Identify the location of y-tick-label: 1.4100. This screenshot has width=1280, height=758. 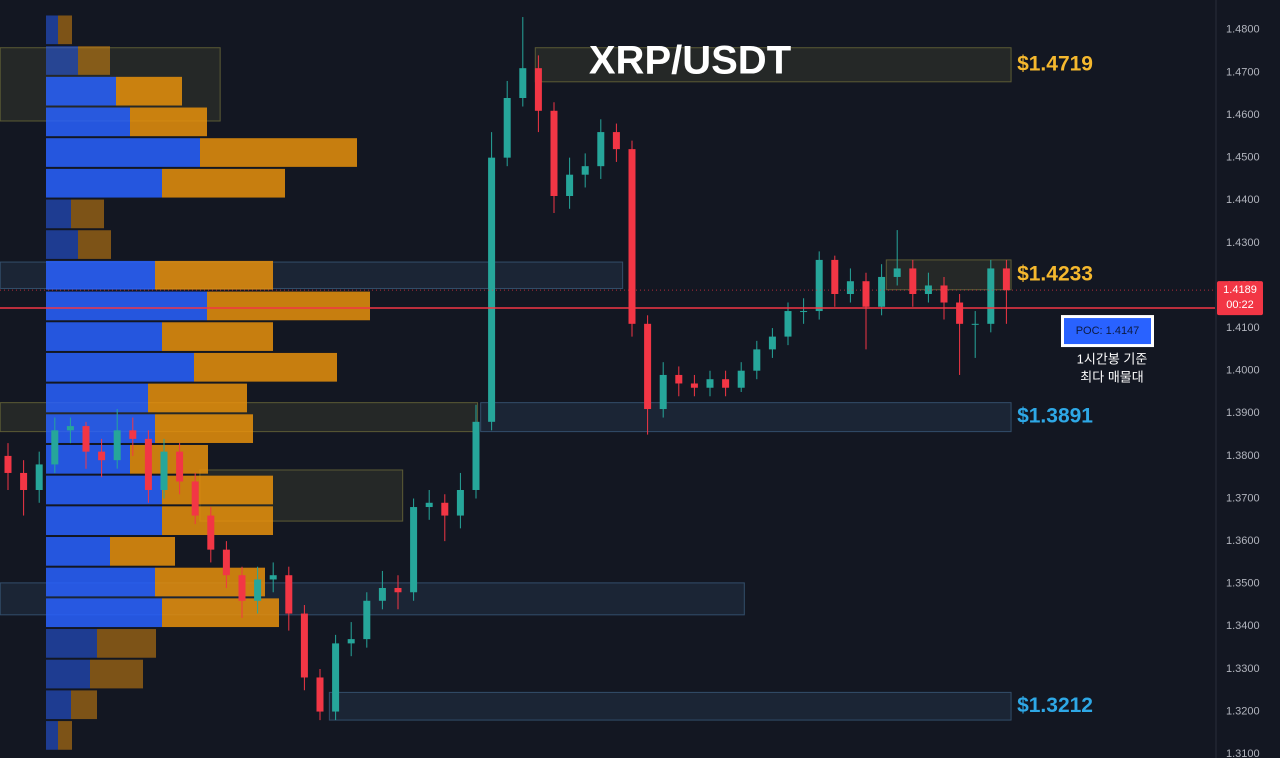
(1243, 328).